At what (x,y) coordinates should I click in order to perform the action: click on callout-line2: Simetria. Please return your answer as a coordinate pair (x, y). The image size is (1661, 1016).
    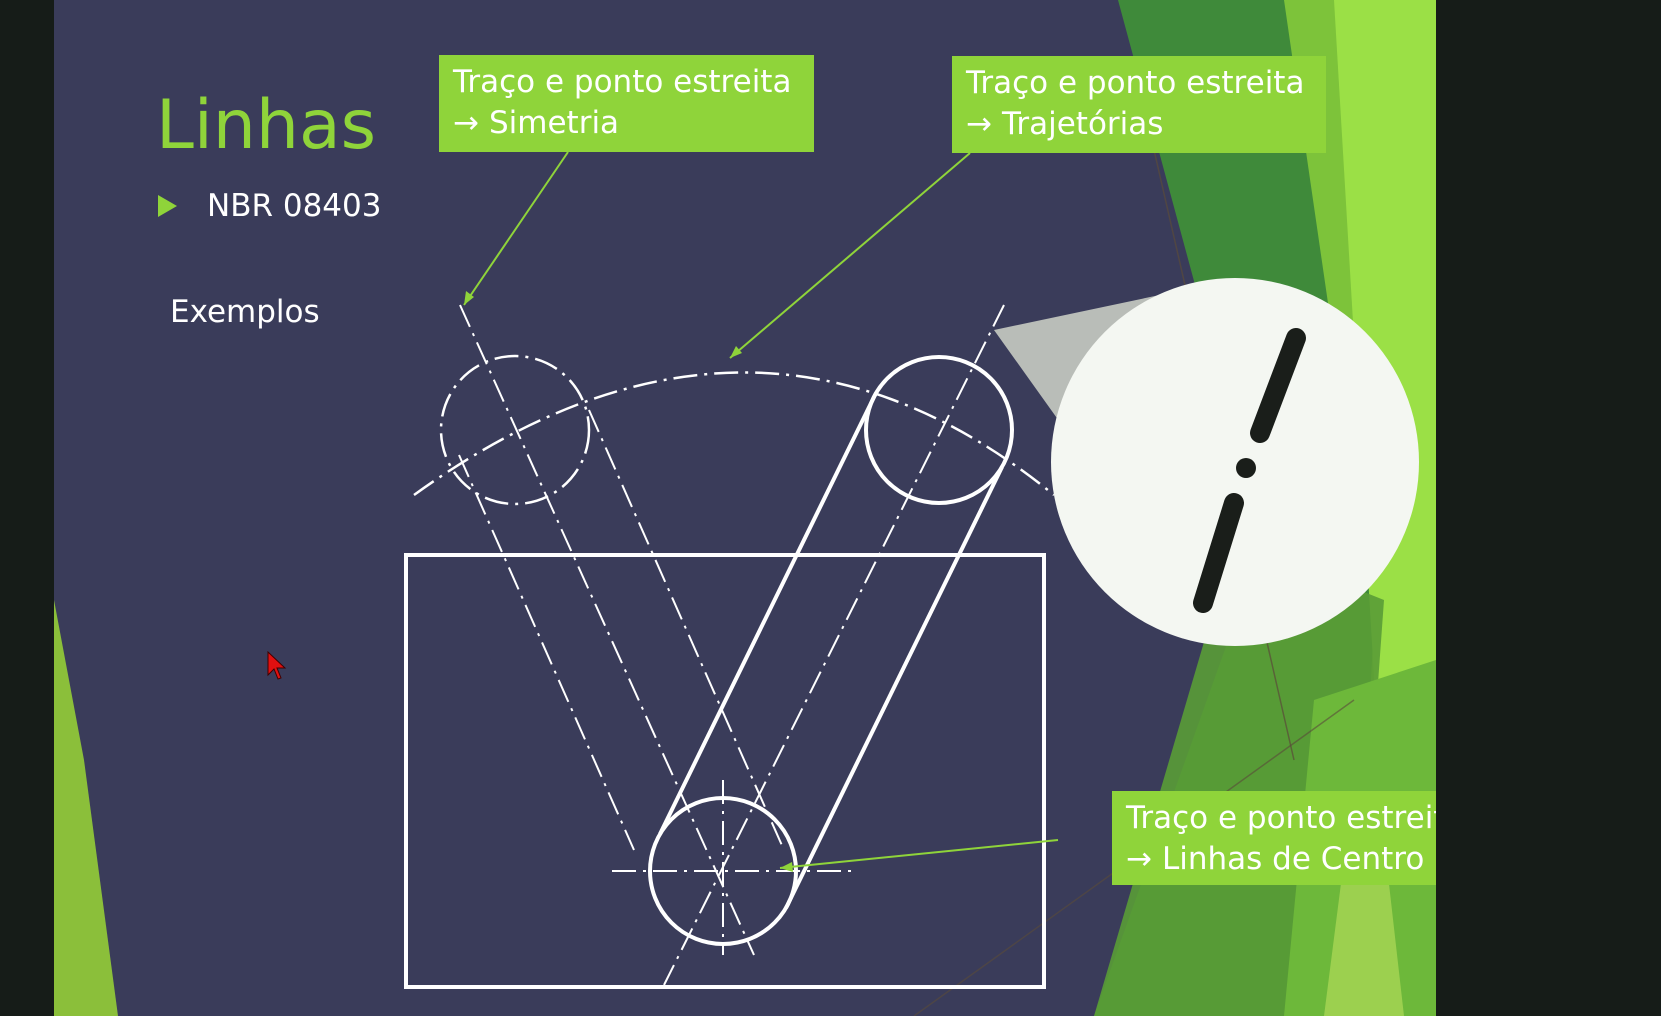
    Looking at the image, I should click on (554, 123).